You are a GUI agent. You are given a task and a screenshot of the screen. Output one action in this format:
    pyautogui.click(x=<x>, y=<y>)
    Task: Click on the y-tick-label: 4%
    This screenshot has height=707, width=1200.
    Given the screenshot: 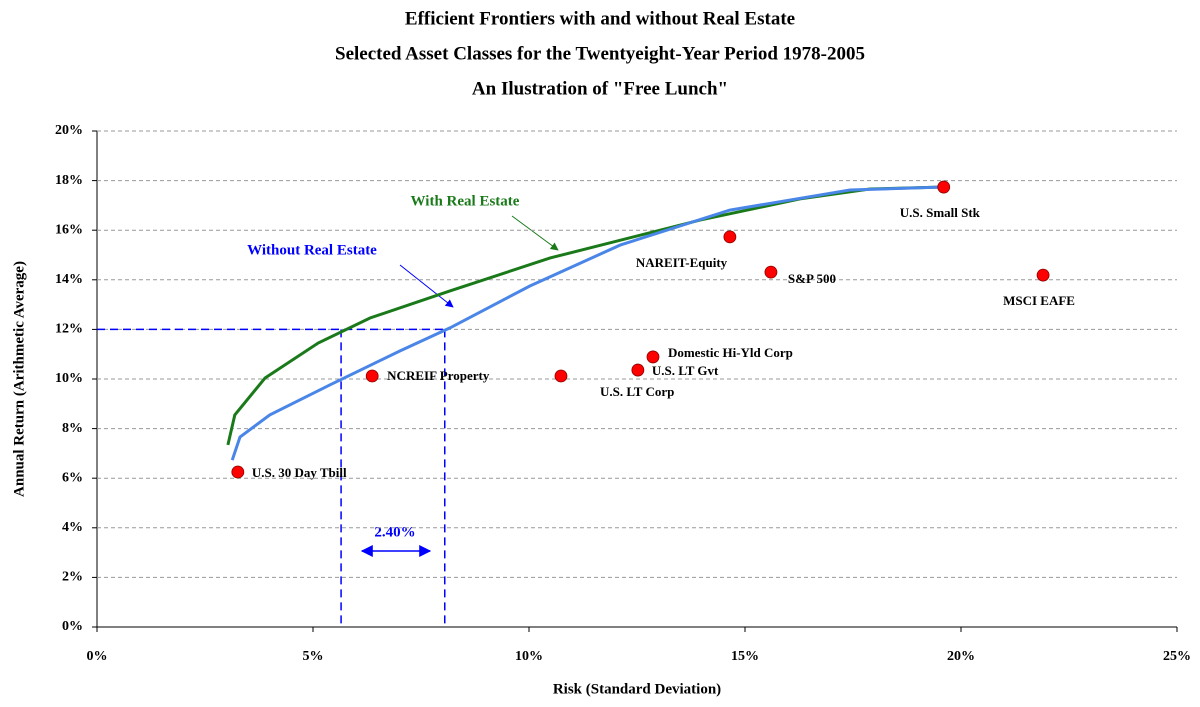 What is the action you would take?
    pyautogui.click(x=72, y=527)
    